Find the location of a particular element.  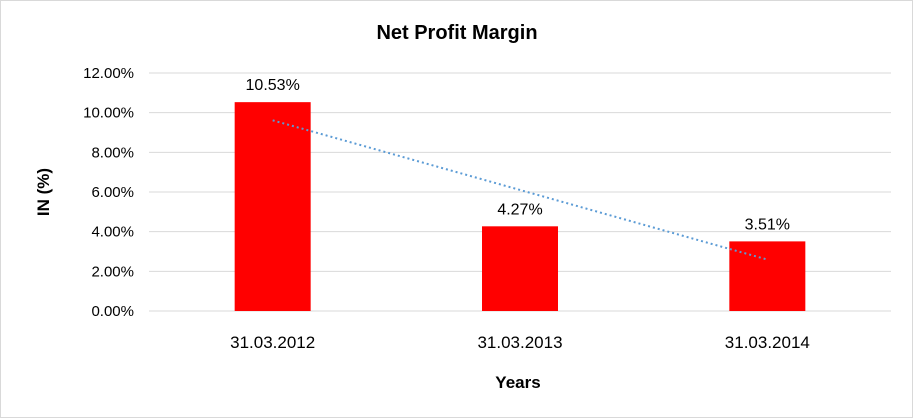

data-label: 10.53% is located at coordinates (273, 85).